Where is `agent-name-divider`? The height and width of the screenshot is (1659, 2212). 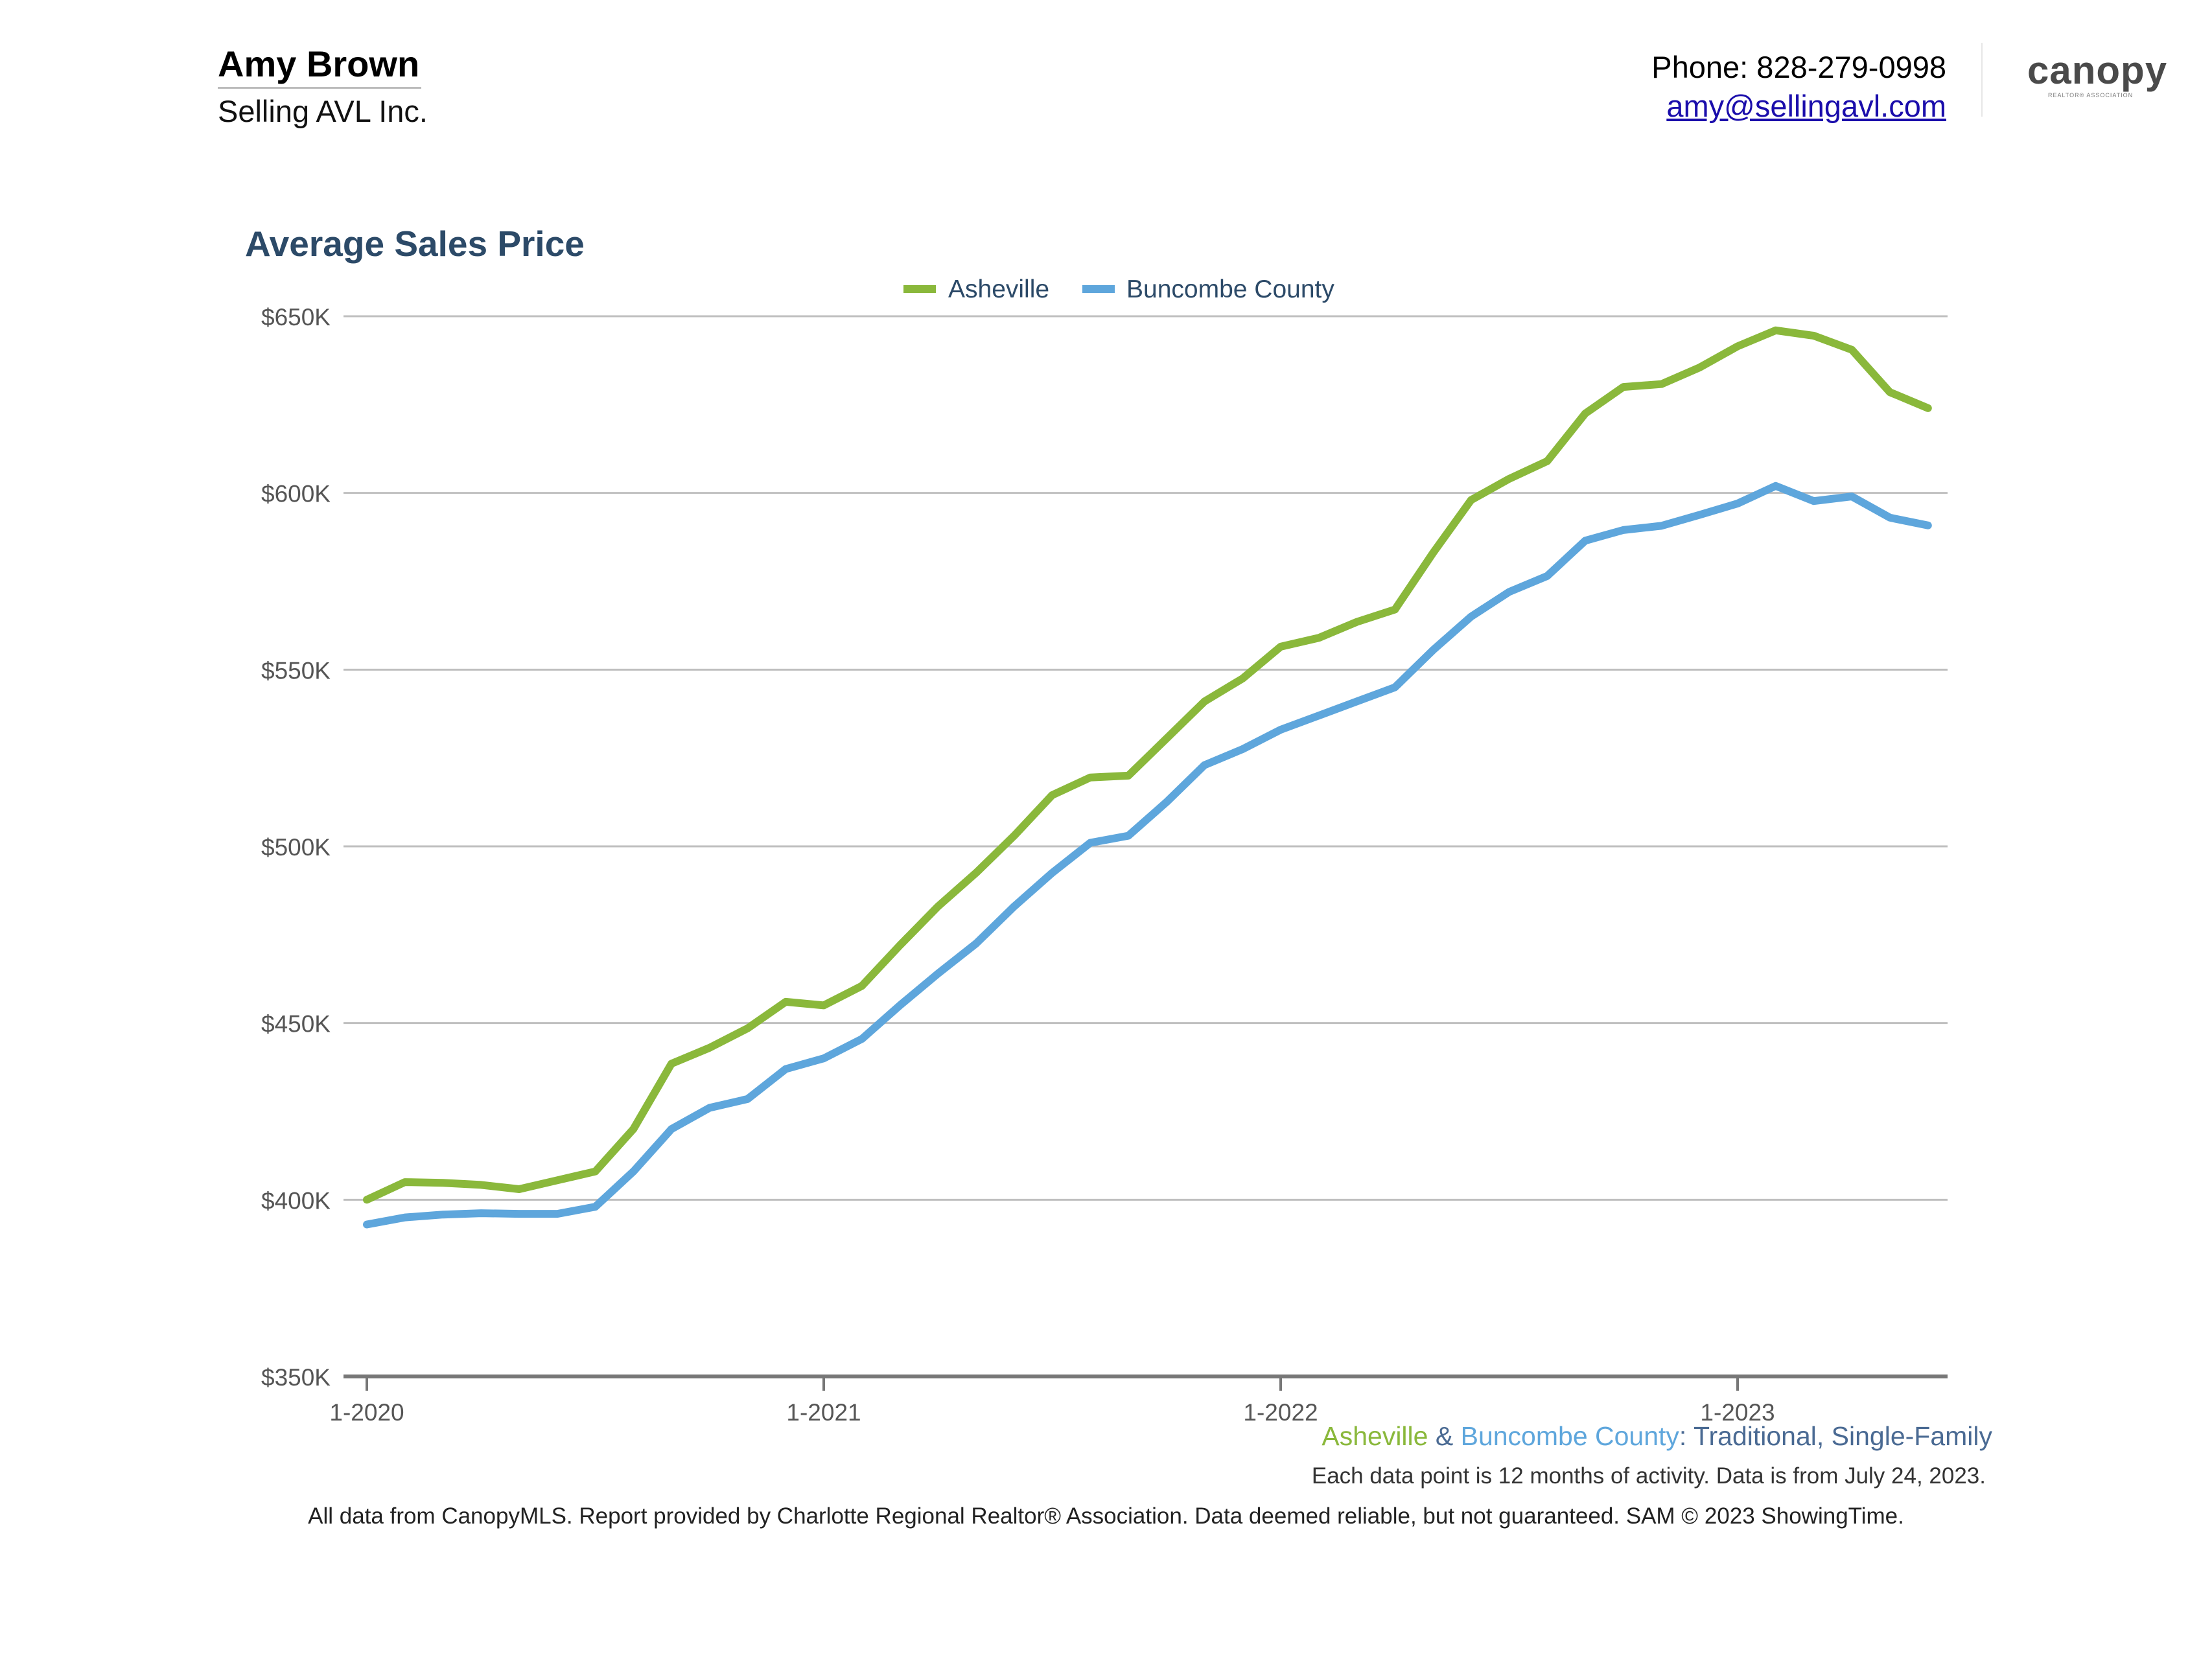
agent-name-divider is located at coordinates (319, 88).